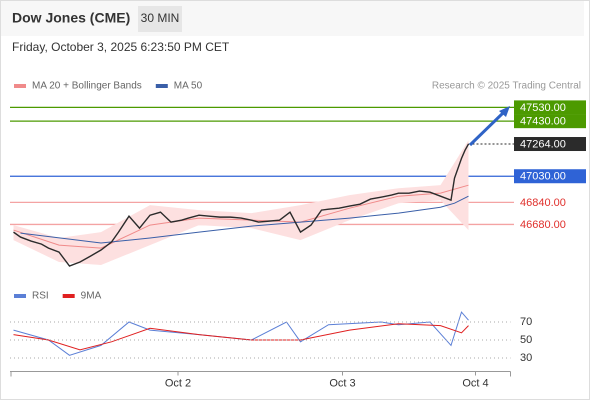 This screenshot has height=400, width=590. I want to click on level-label: 46680.00, so click(543, 225).